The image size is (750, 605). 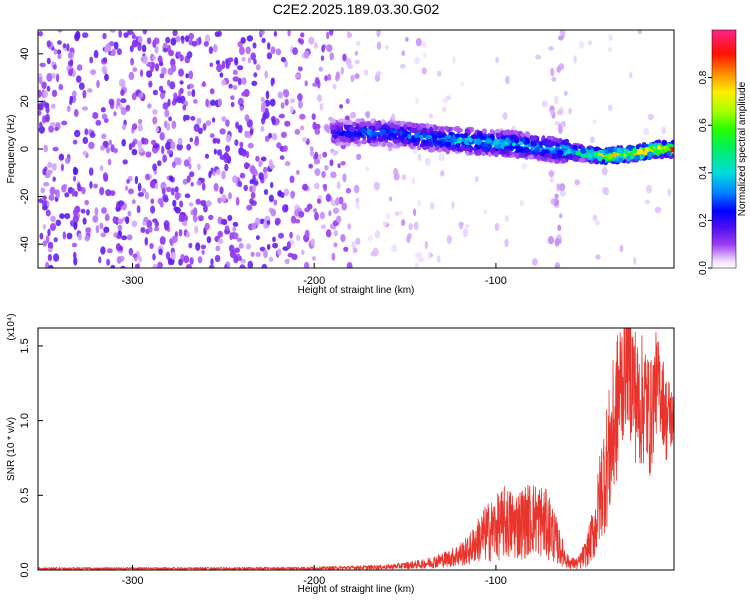 What do you see at coordinates (314, 281) in the screenshot?
I see `spectrogram-x-tick-label: -200` at bounding box center [314, 281].